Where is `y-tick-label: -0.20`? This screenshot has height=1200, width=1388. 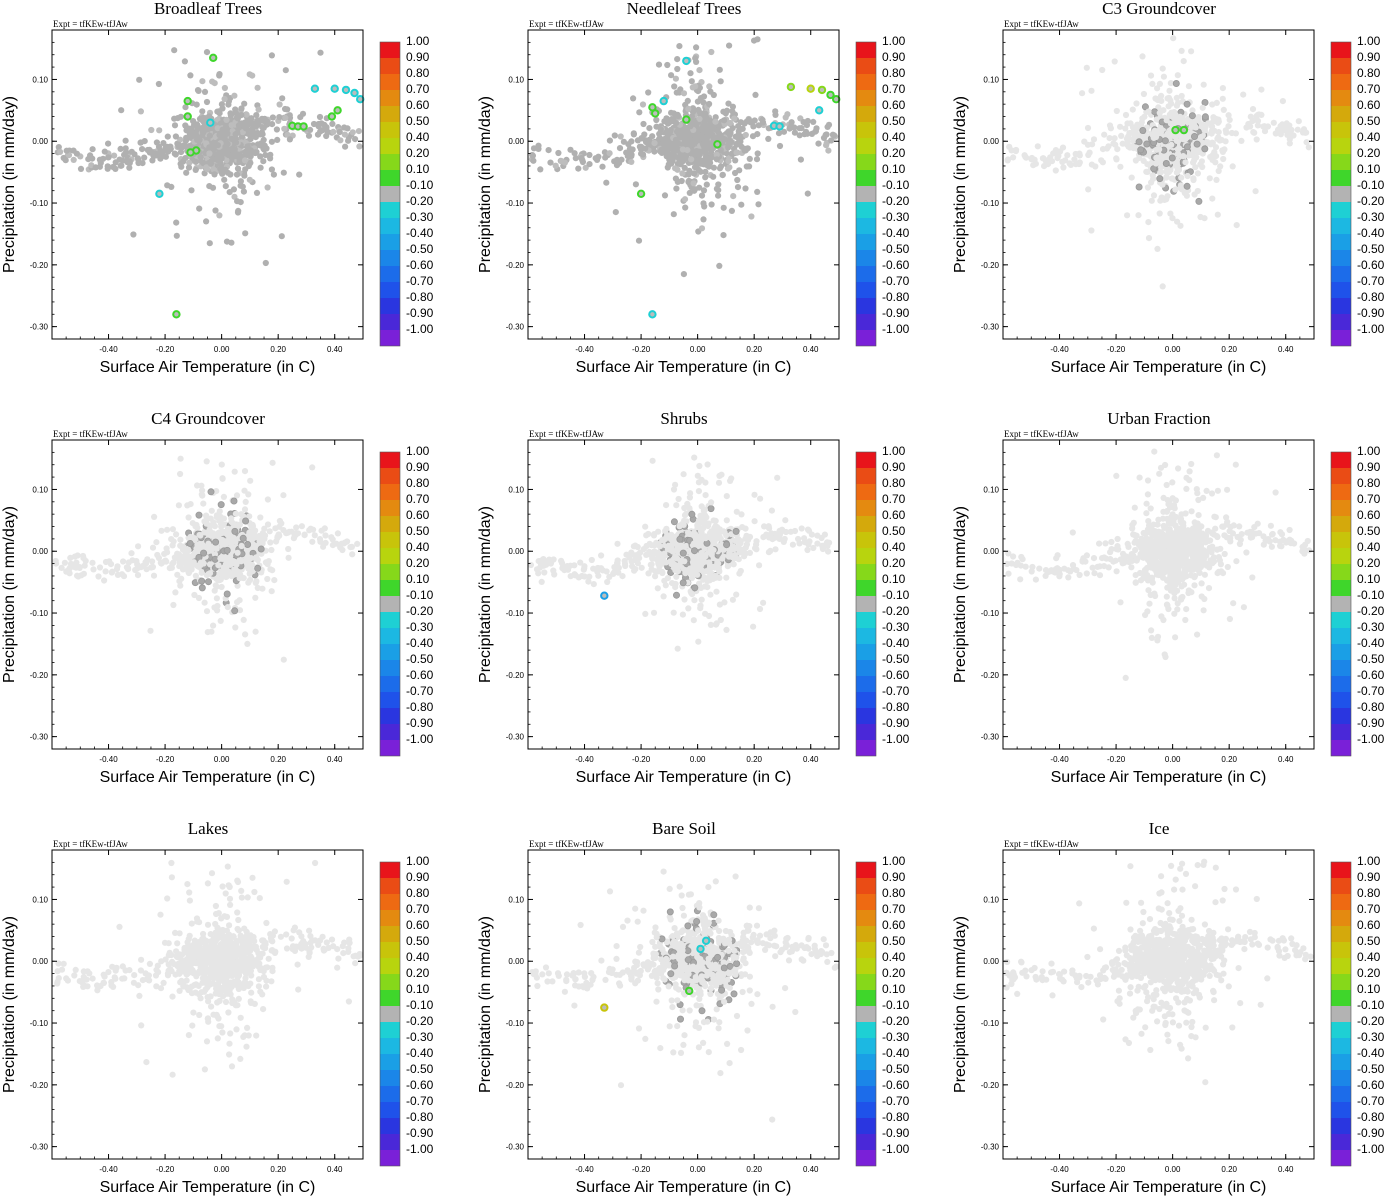
y-tick-label: -0.20 is located at coordinates (515, 265).